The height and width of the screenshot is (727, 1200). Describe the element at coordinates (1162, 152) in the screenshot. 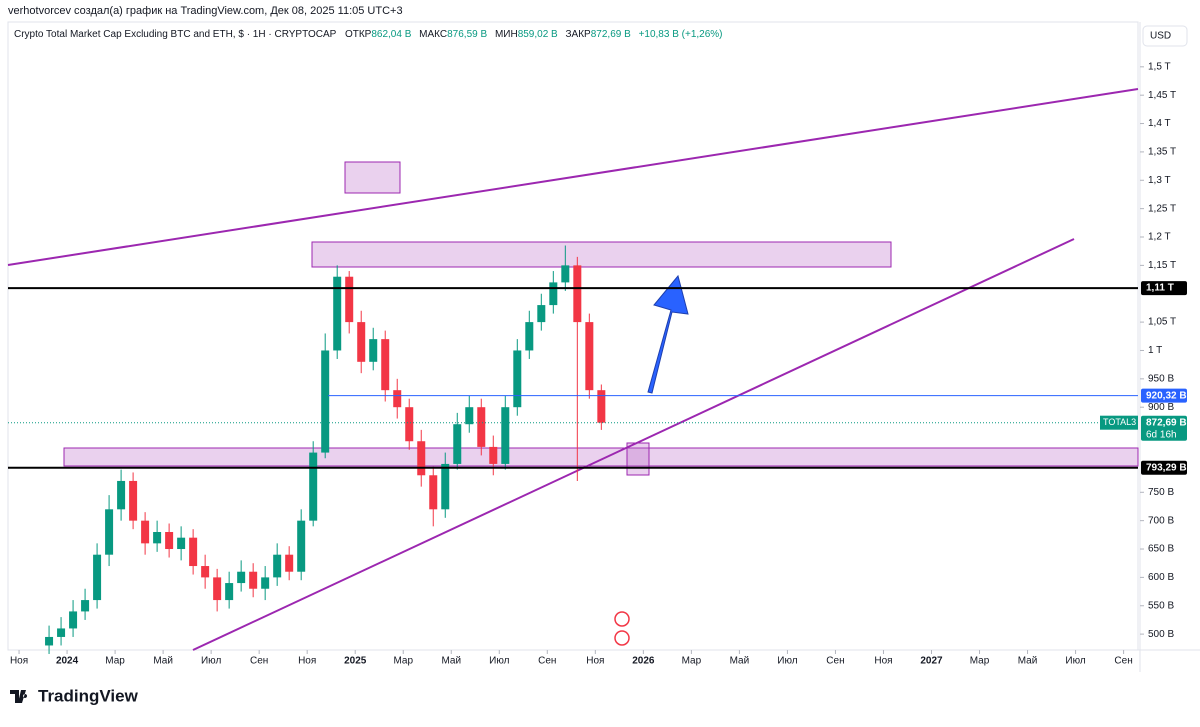

I see `y-tick-label: 1,35 T` at that location.